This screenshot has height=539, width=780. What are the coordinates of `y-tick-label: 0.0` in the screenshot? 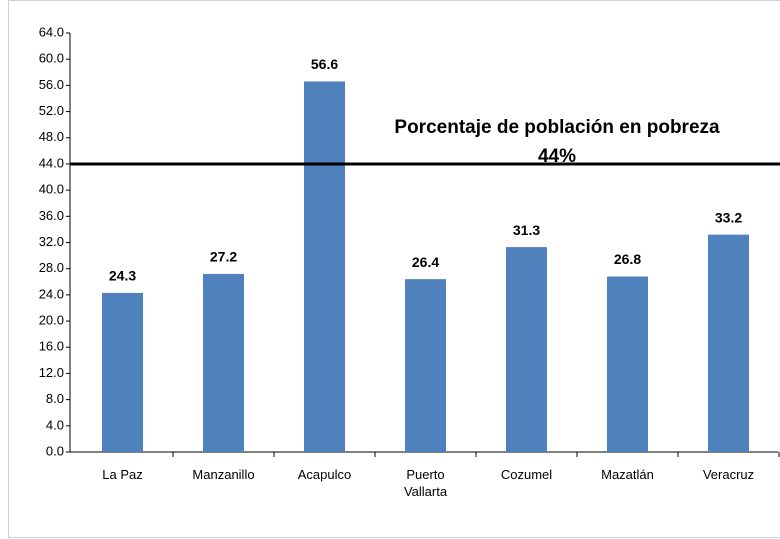 It's located at (55, 450).